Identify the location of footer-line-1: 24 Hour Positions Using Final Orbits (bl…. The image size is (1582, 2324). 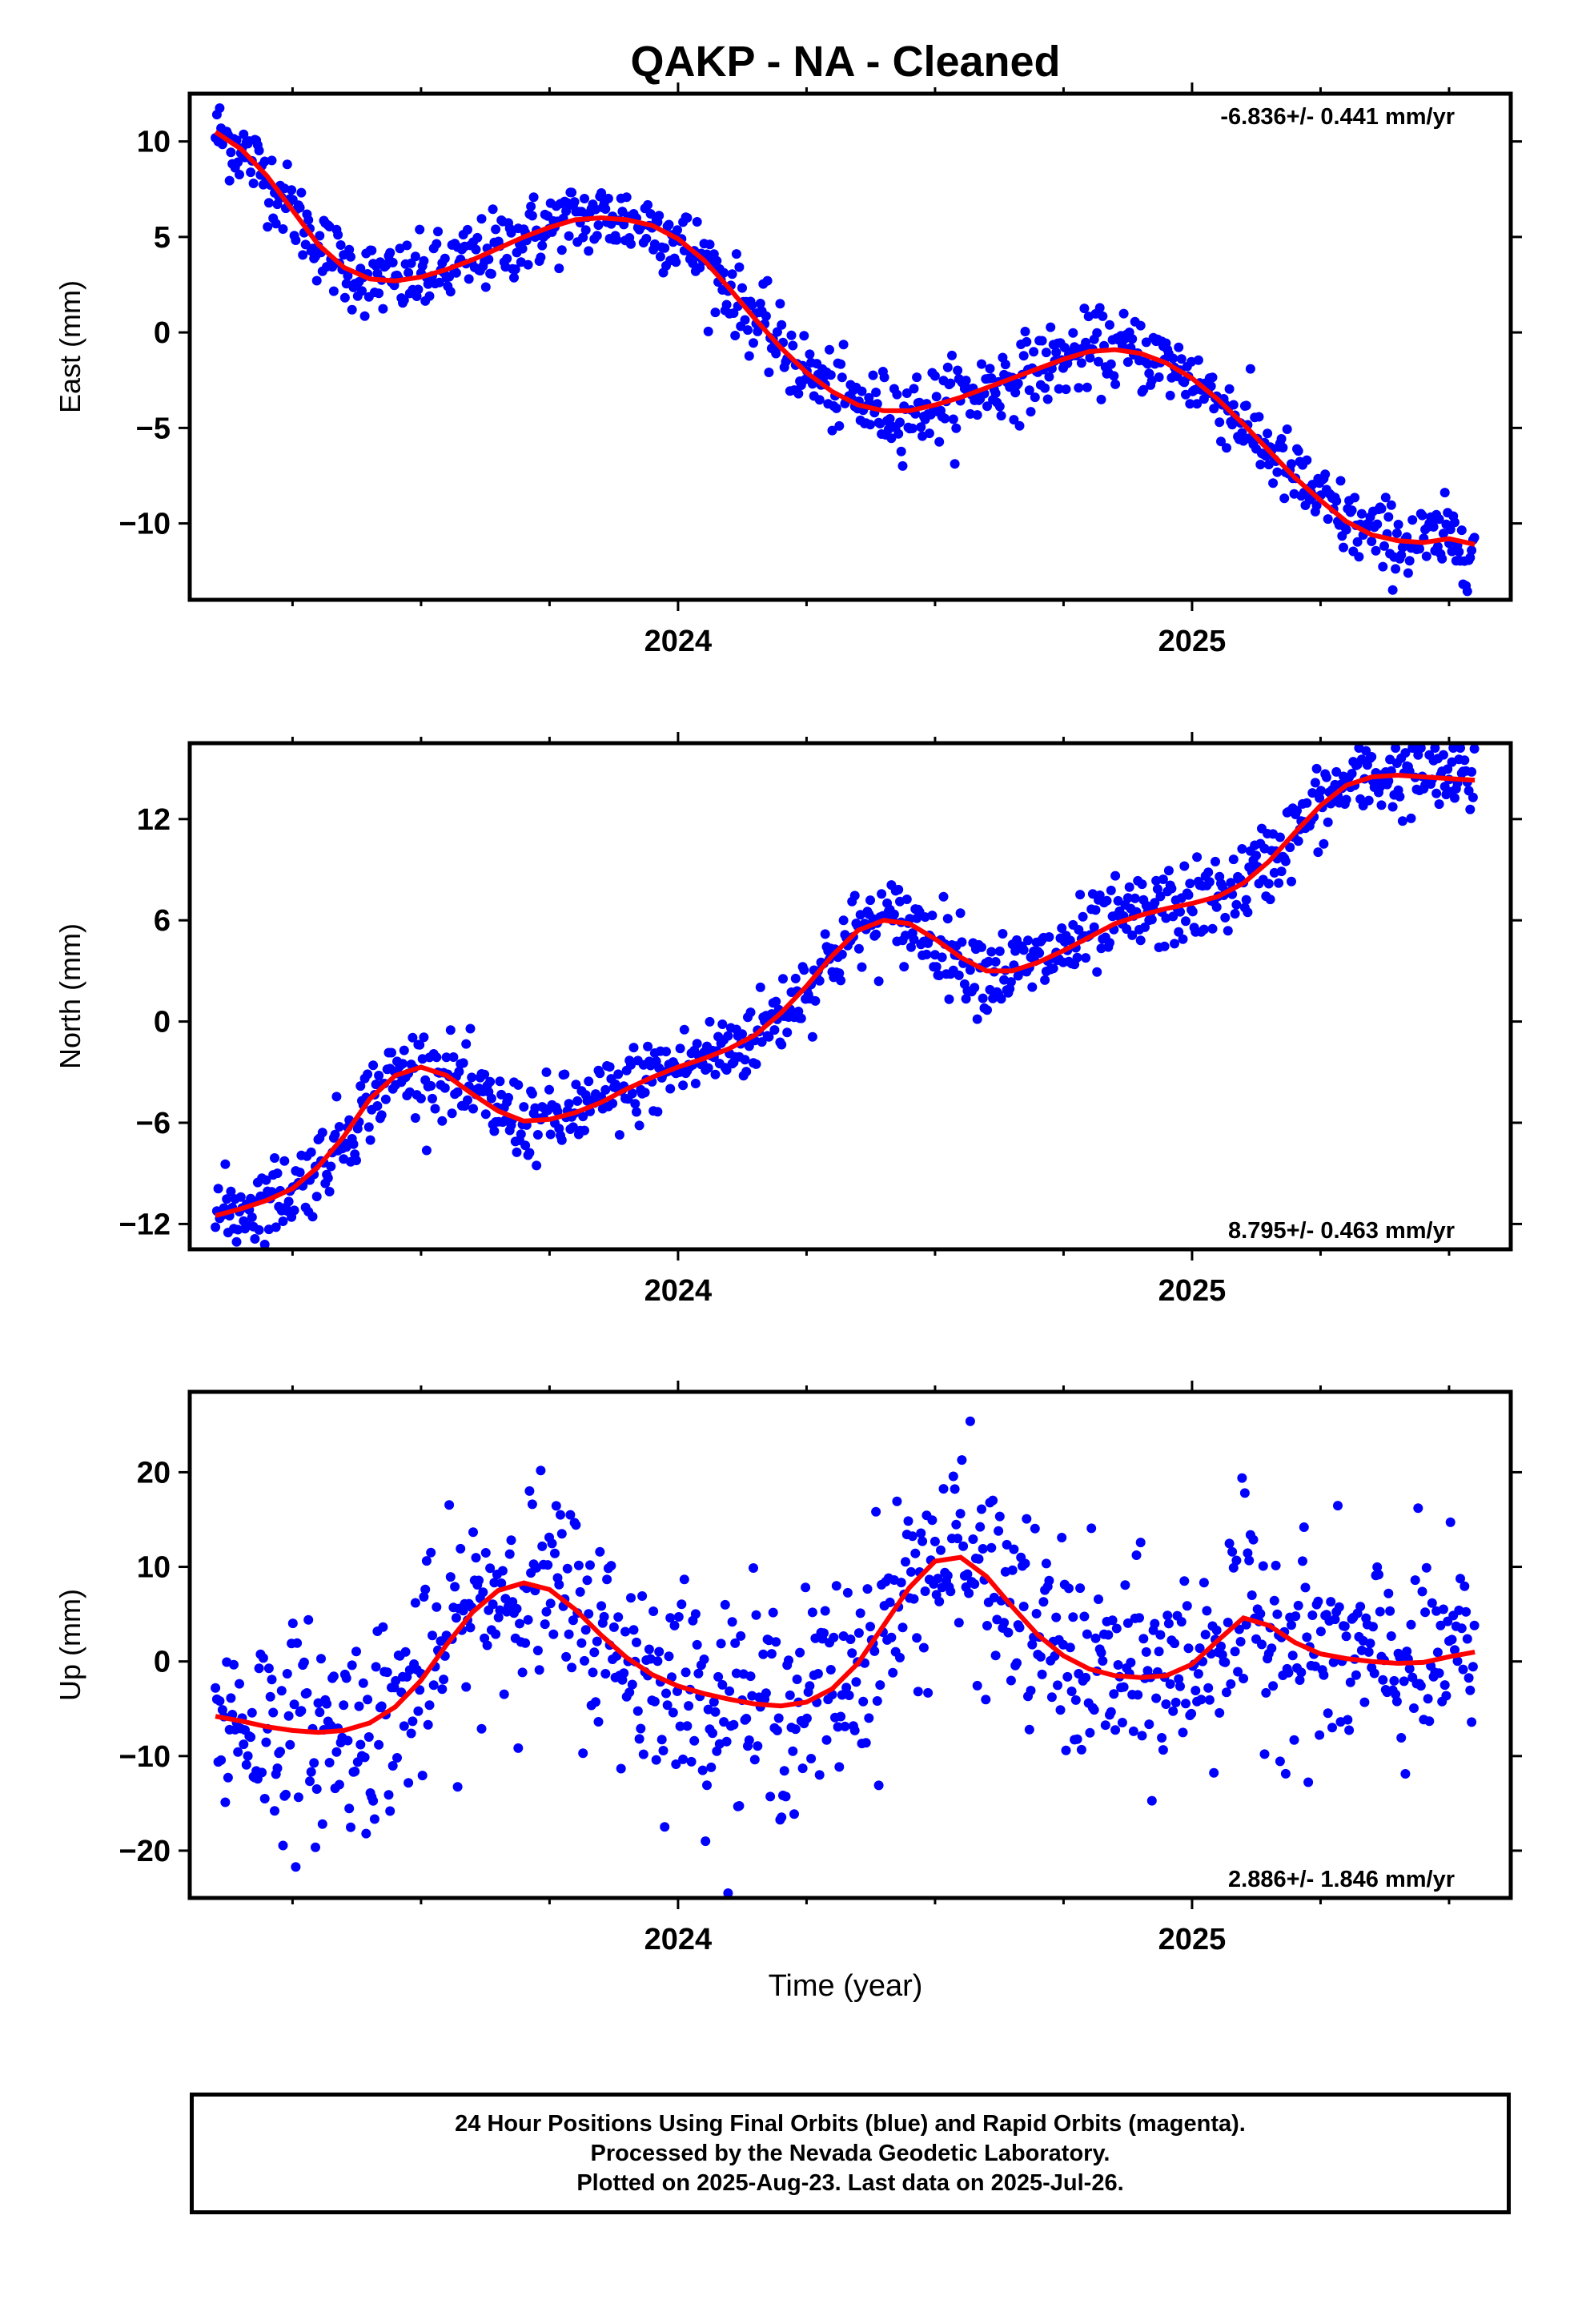
(850, 2123).